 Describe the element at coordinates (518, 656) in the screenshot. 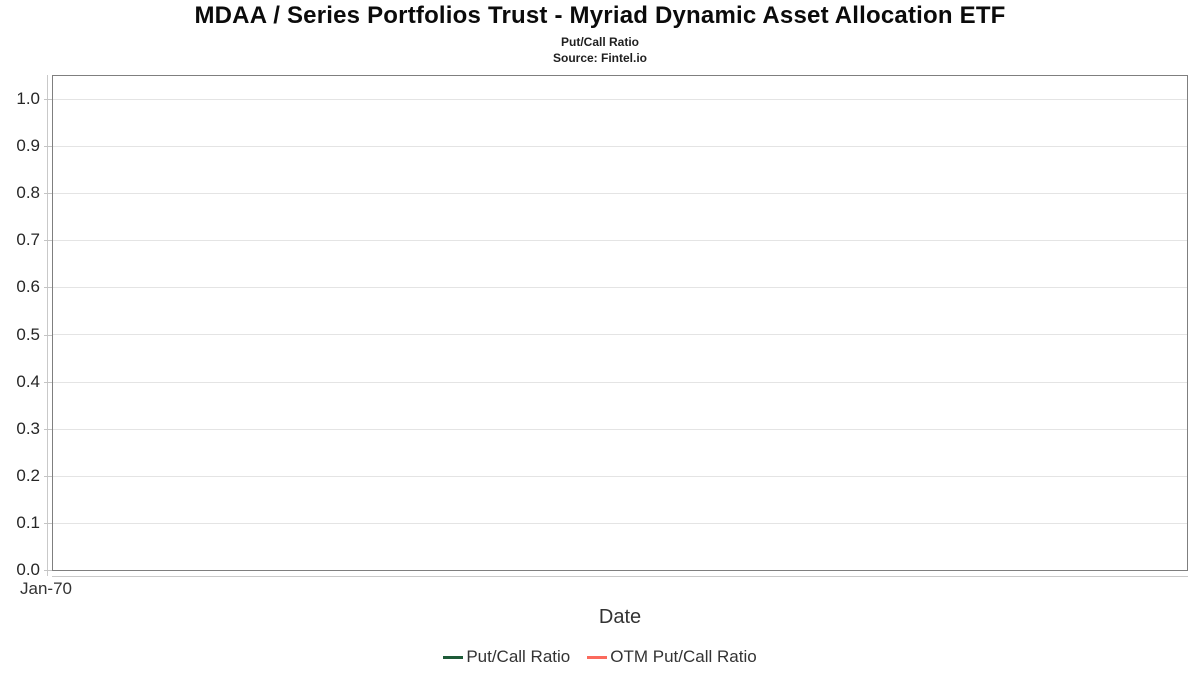

I see `legend-label: Put/Call Ratio` at that location.